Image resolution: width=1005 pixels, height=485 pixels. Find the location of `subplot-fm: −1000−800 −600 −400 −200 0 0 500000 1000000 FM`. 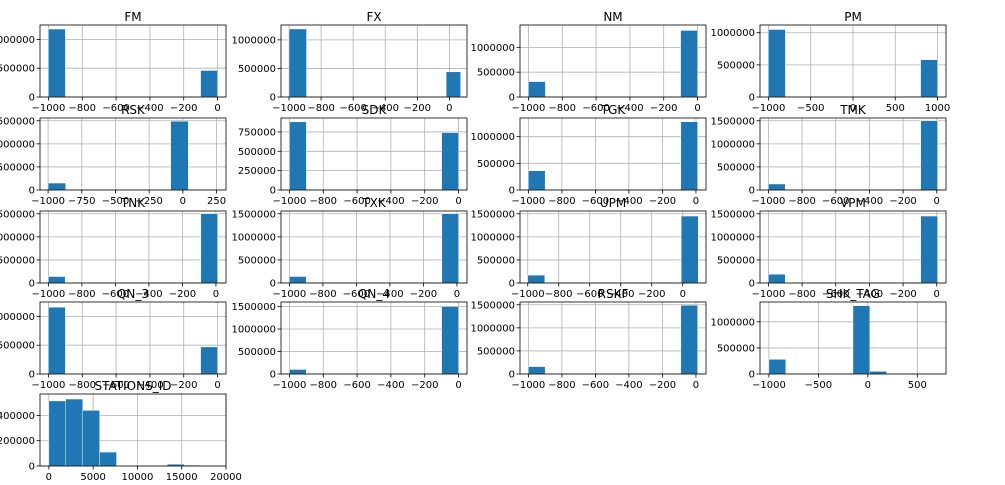

subplot-fm: −1000−800 −600 −400 −200 0 0 500000 1000000 FM is located at coordinates (113, 62).